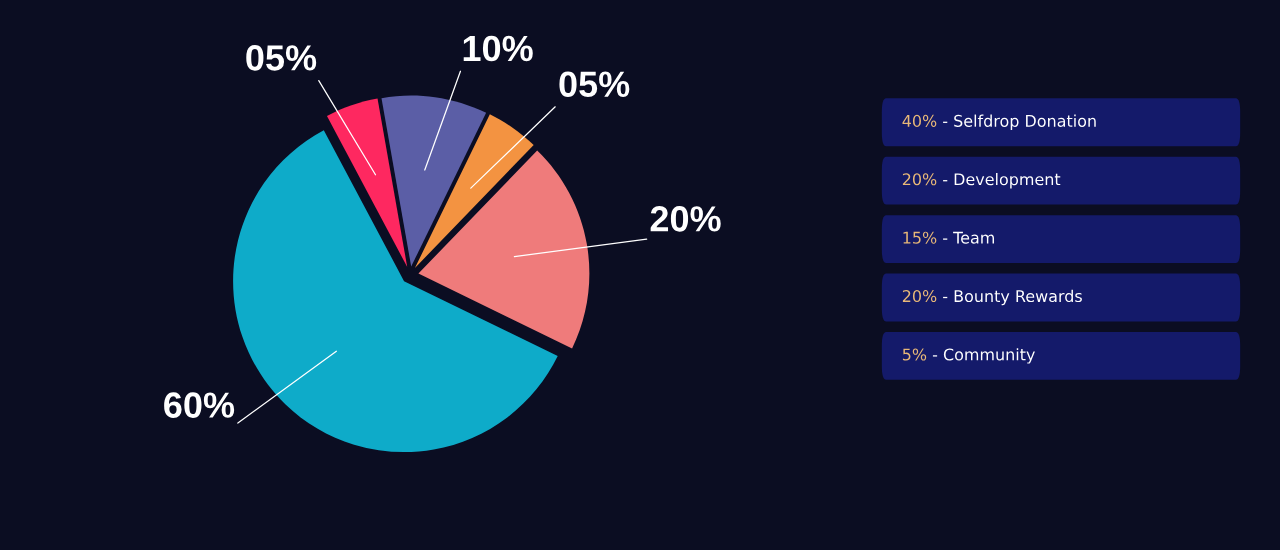  What do you see at coordinates (199, 405) in the screenshot?
I see `data-label: 60%` at bounding box center [199, 405].